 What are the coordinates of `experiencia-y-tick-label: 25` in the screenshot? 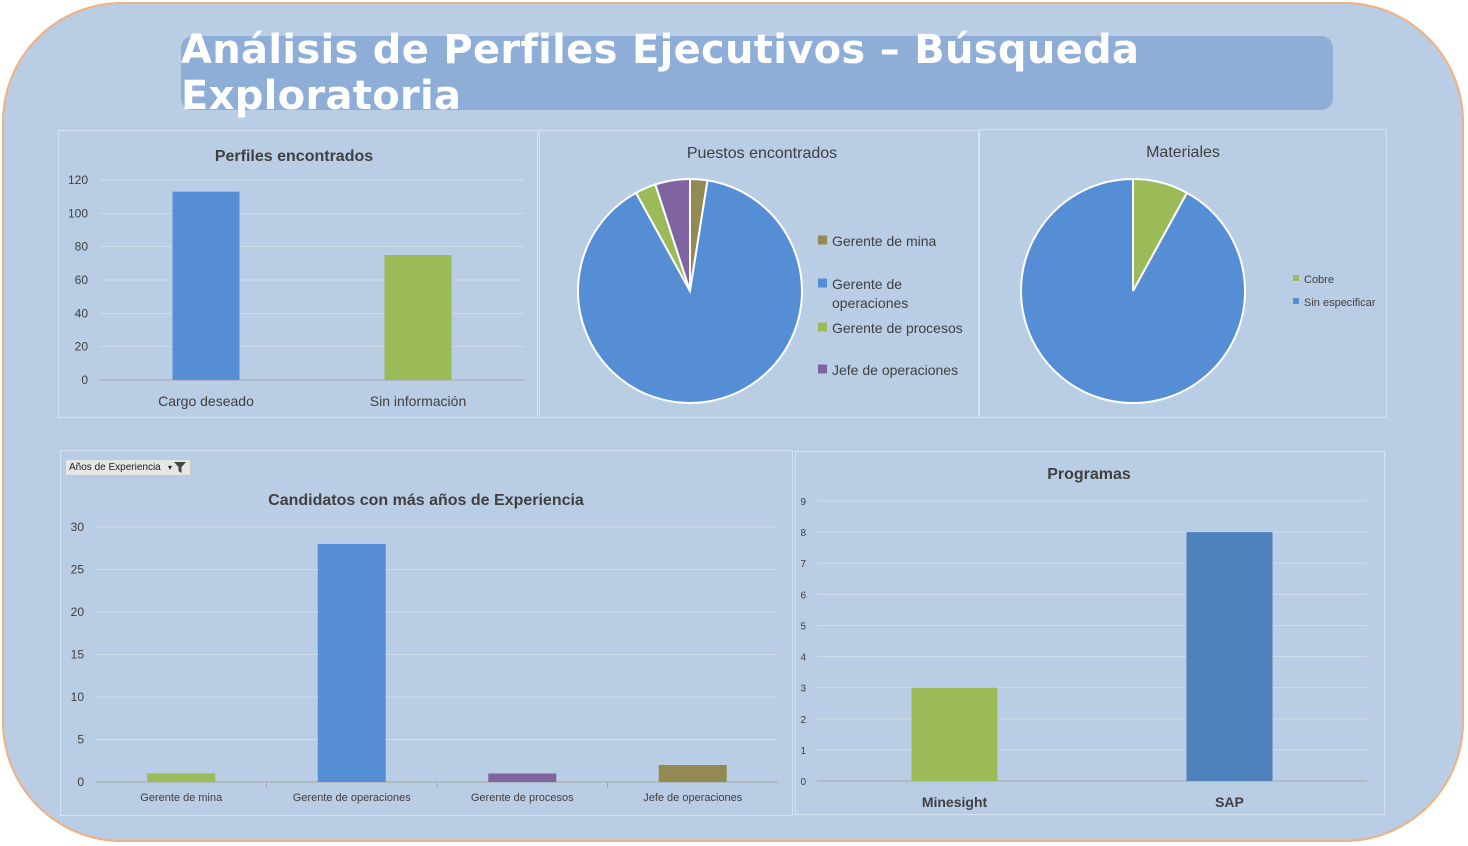 It's located at (78, 570).